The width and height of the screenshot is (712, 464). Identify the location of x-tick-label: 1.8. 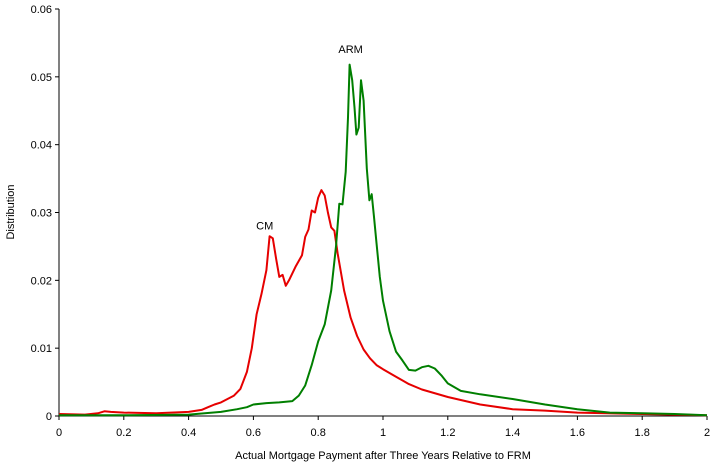
(642, 433).